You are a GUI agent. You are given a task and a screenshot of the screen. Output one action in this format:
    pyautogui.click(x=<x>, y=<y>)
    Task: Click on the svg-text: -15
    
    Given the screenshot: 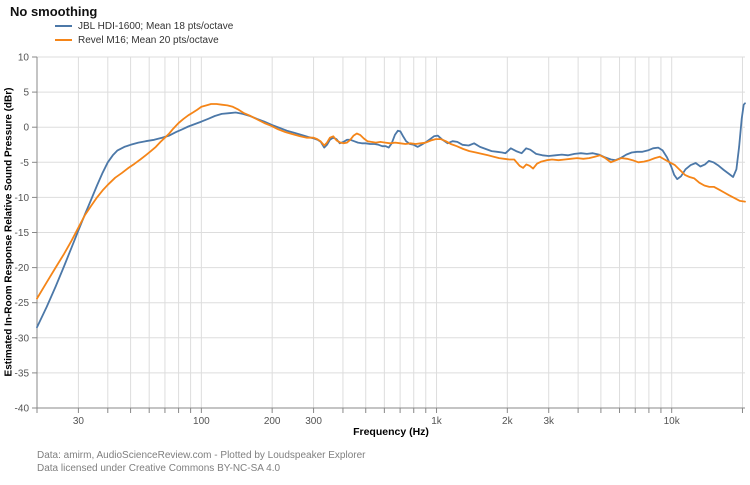 What is the action you would take?
    pyautogui.click(x=22, y=233)
    